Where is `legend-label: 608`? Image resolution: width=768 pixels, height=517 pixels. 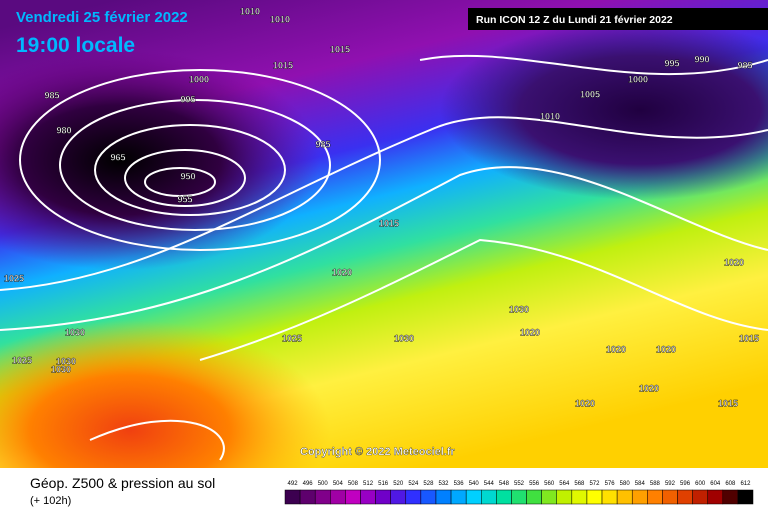
legend-label: 608 is located at coordinates (730, 484).